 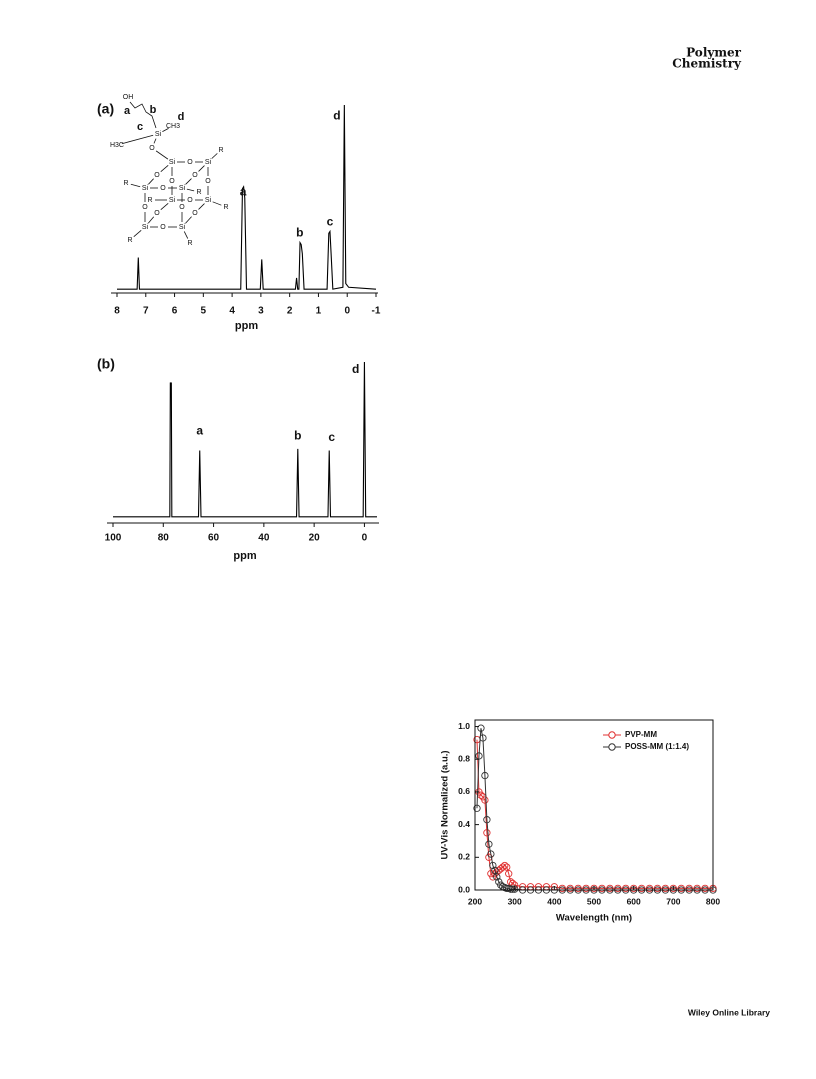 I want to click on x-tick-label: 8, so click(x=117, y=311).